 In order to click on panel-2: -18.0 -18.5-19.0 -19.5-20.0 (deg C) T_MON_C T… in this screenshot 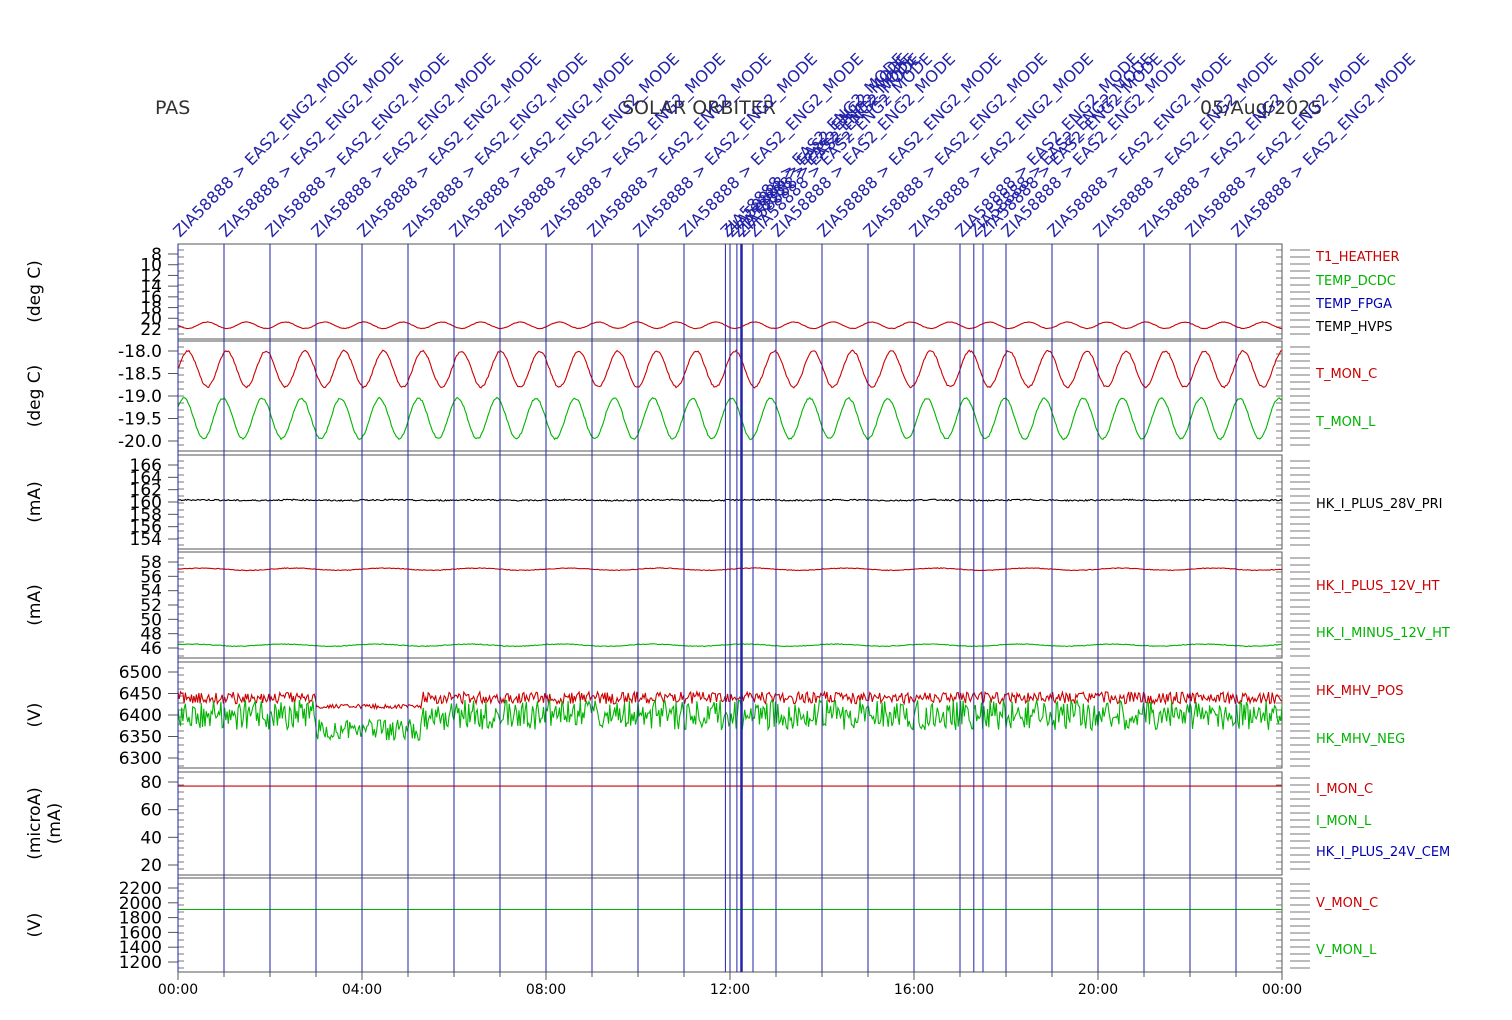, I will do `click(701, 396)`.